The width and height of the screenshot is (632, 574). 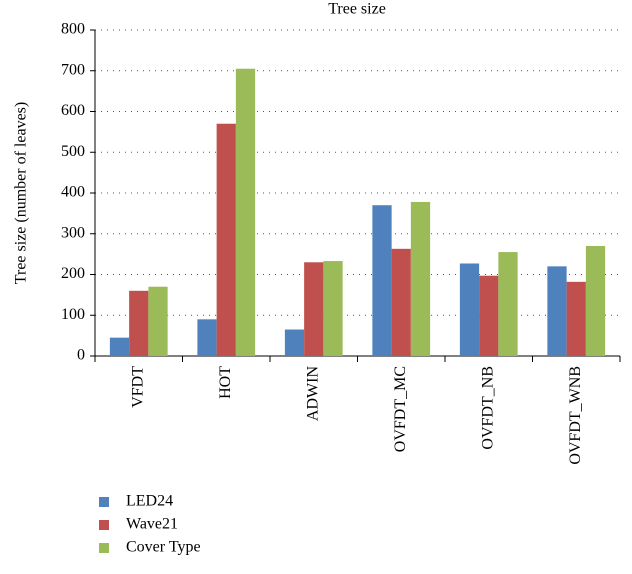 What do you see at coordinates (357, 9) in the screenshot?
I see `chart-title: Tree size` at bounding box center [357, 9].